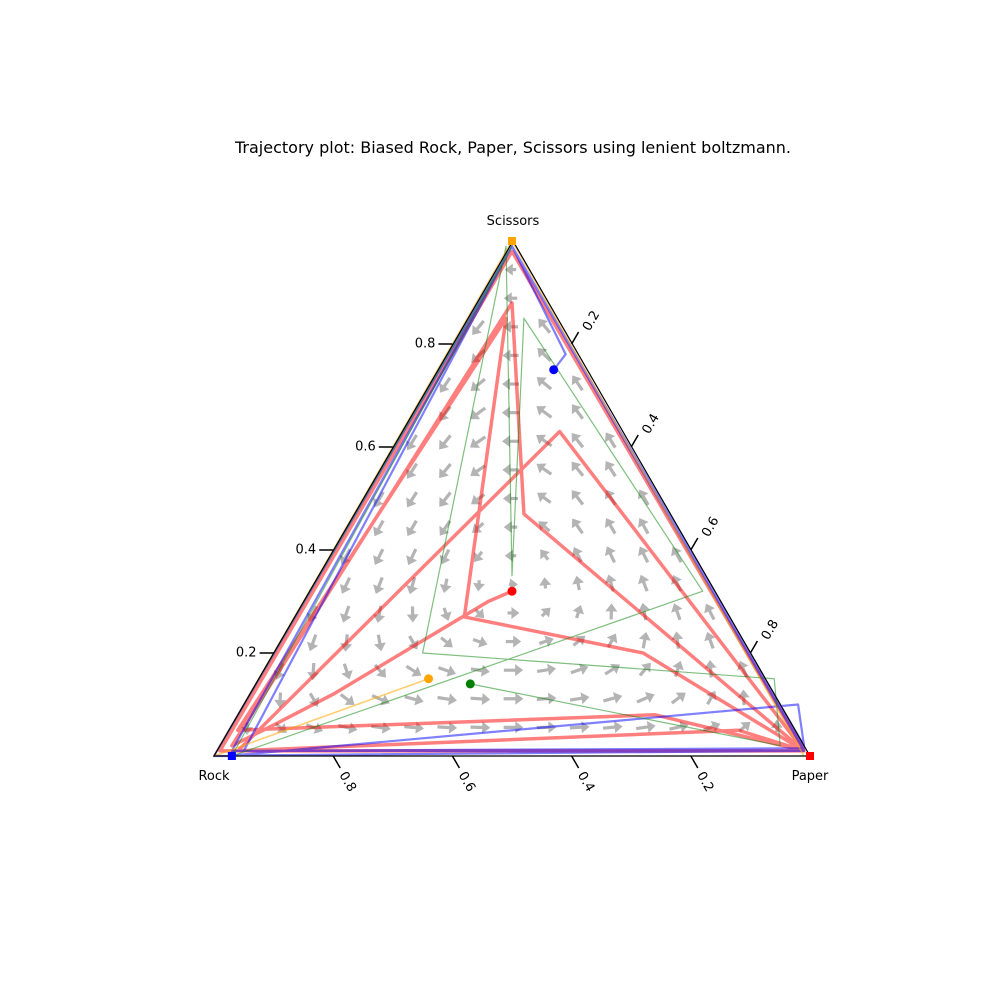  What do you see at coordinates (214, 776) in the screenshot?
I see `vertex-label-rock: Rock` at bounding box center [214, 776].